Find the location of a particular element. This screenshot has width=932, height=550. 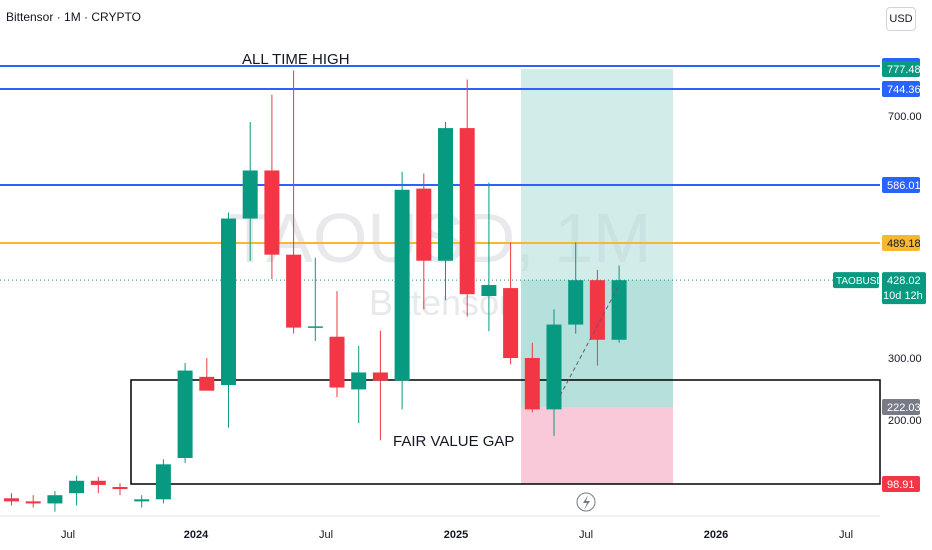

price-tag-0-bg is located at coordinates (901, 69).